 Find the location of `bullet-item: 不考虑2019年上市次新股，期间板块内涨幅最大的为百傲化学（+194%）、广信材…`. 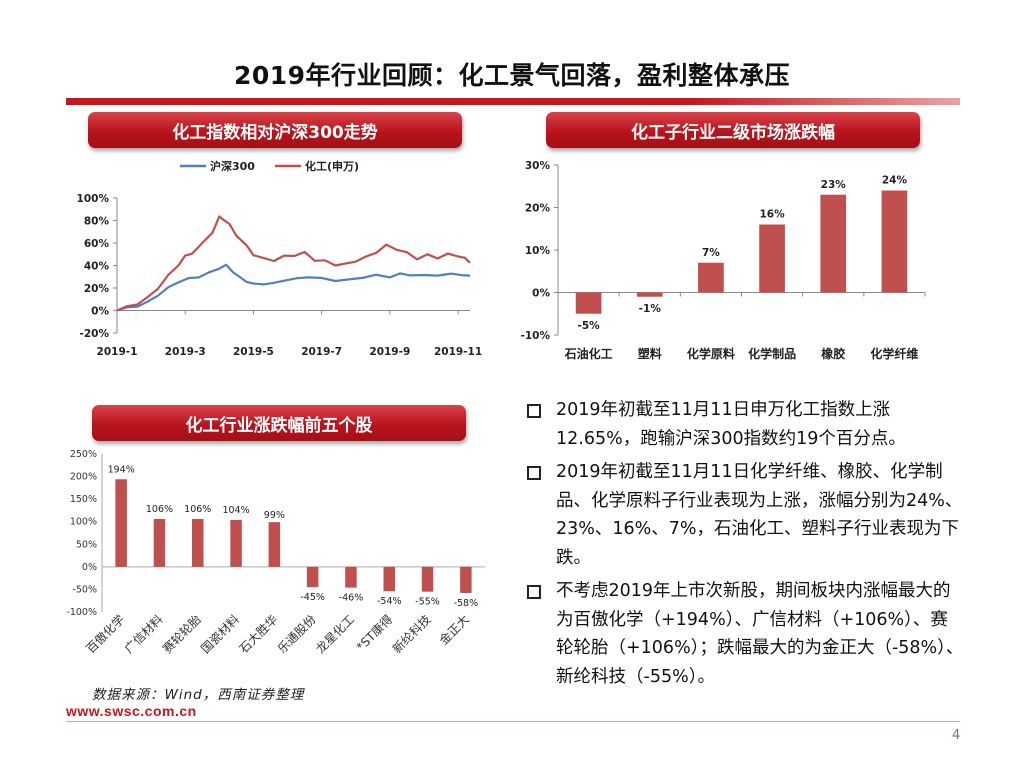

bullet-item: 不考虑2019年上市次新股，期间板块内涨幅最大的为百傲化学（+194%）、广信材… is located at coordinates (744, 634).